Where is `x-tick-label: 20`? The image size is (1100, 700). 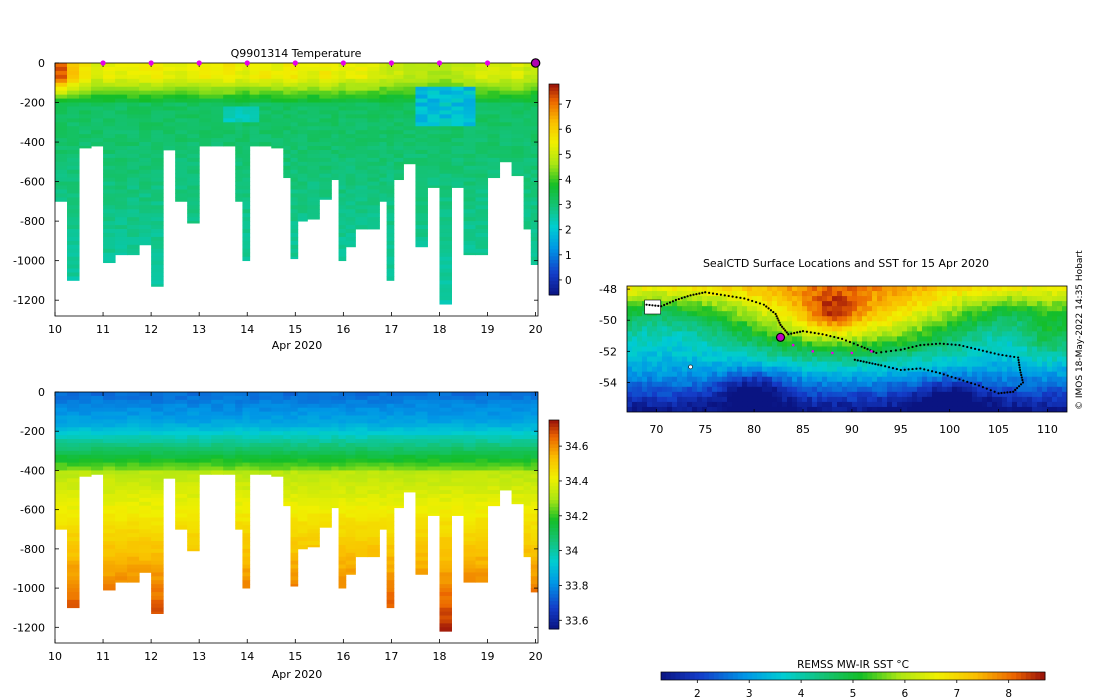 x-tick-label: 20 is located at coordinates (536, 656).